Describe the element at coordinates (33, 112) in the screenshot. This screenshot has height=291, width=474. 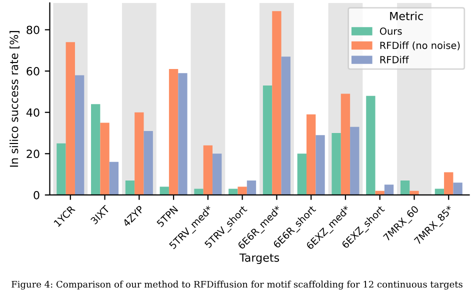
I see `y-tick-label: 40` at that location.